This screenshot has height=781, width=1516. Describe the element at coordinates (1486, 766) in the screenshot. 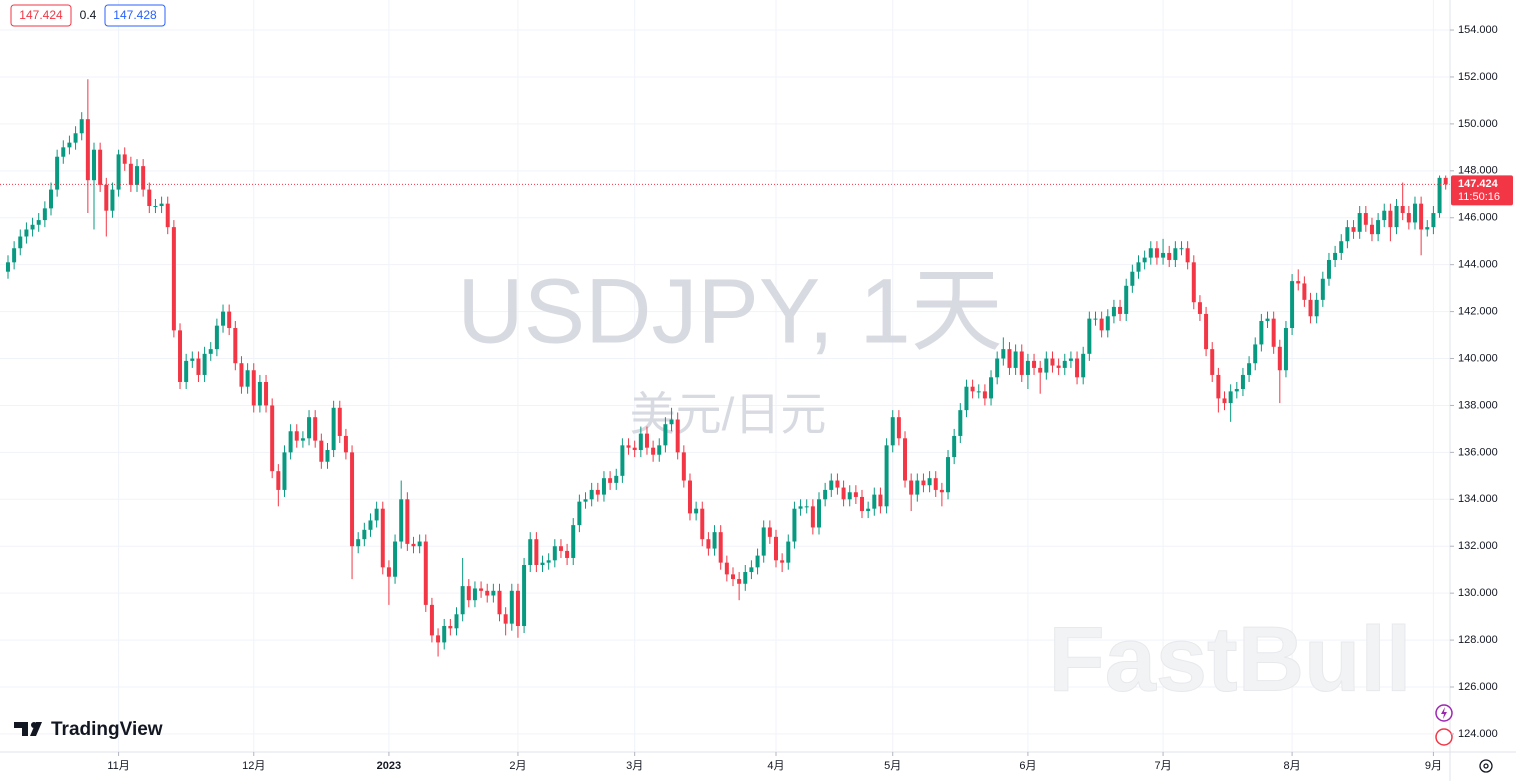

I see `settings-icon` at that location.